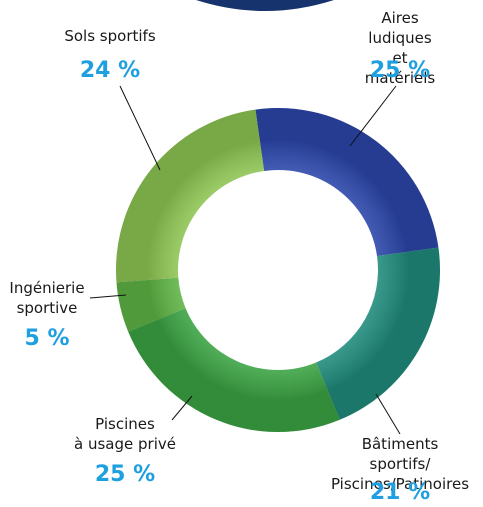 The height and width of the screenshot is (507, 483). What do you see at coordinates (400, 464) in the screenshot?
I see `category-label: Bâtiments sportifs/ Piscines/Patinoires` at bounding box center [400, 464].